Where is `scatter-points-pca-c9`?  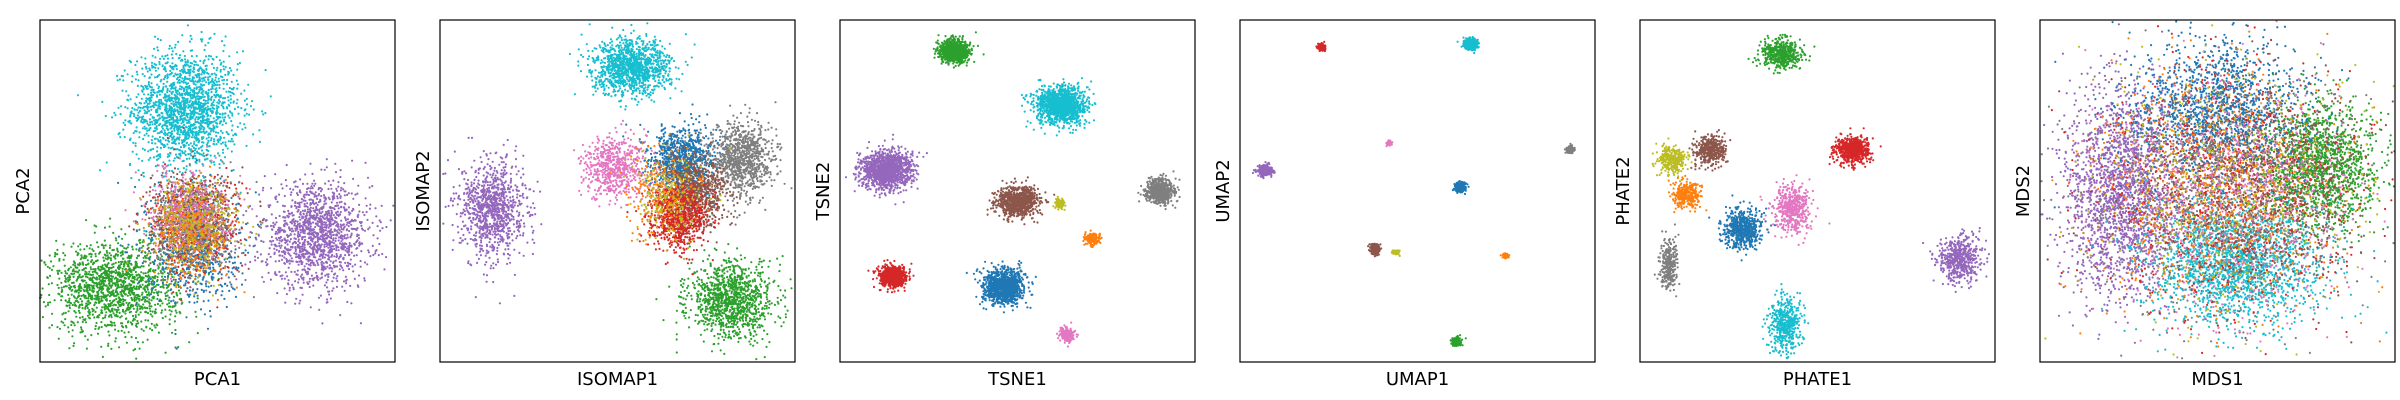
scatter-points-pca-c9 is located at coordinates (174, 128).